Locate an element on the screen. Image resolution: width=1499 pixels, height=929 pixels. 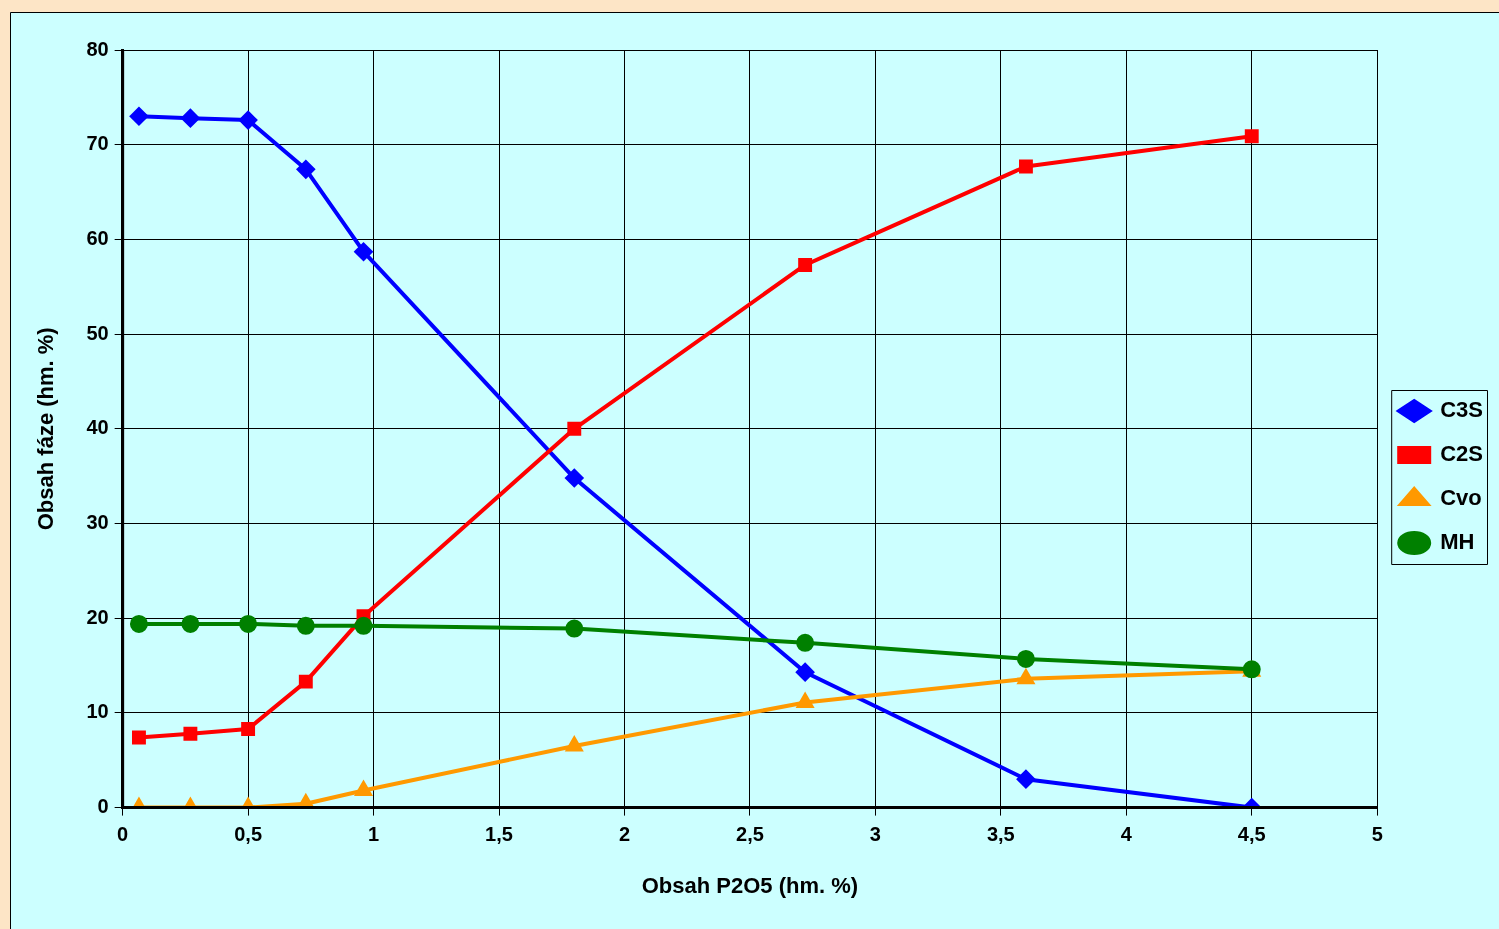
x-tick-label: 0,5 is located at coordinates (248, 834).